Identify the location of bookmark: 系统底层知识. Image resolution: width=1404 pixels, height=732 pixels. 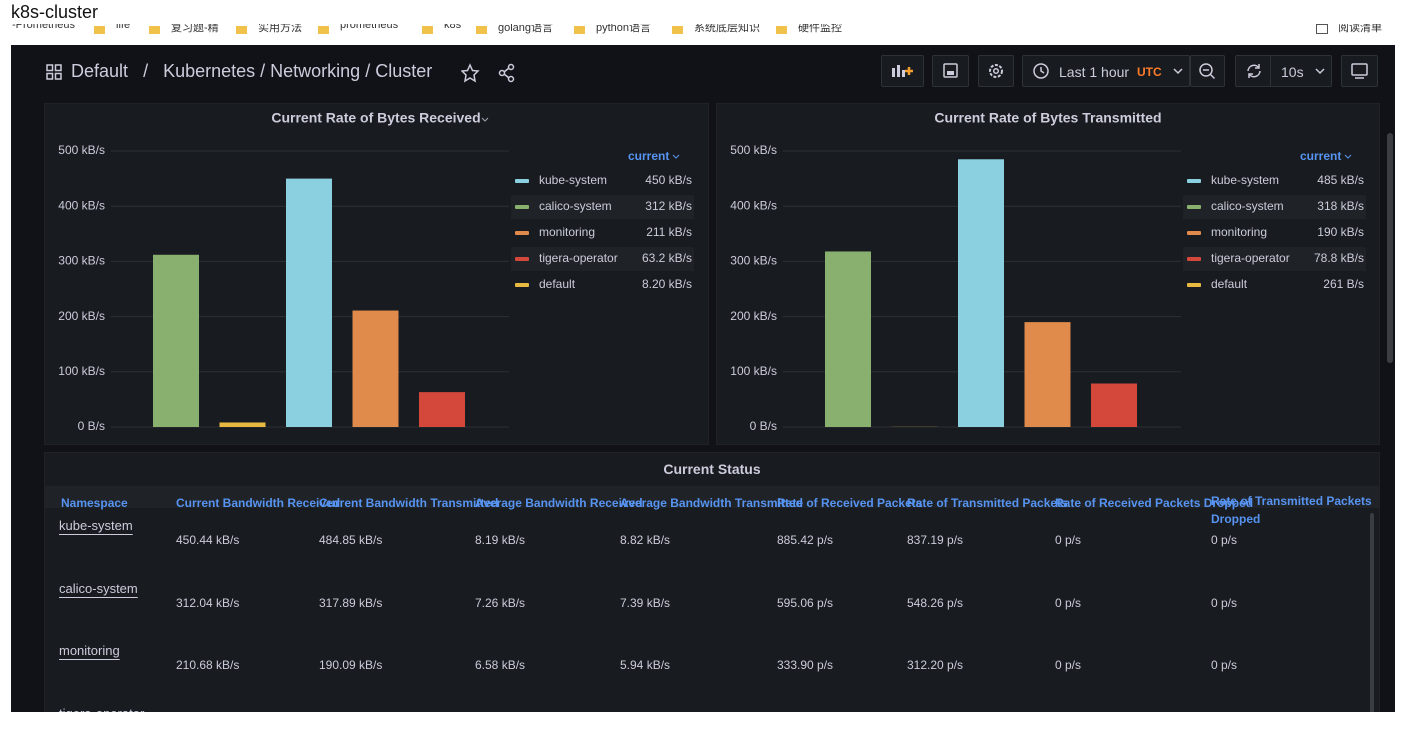
(727, 29).